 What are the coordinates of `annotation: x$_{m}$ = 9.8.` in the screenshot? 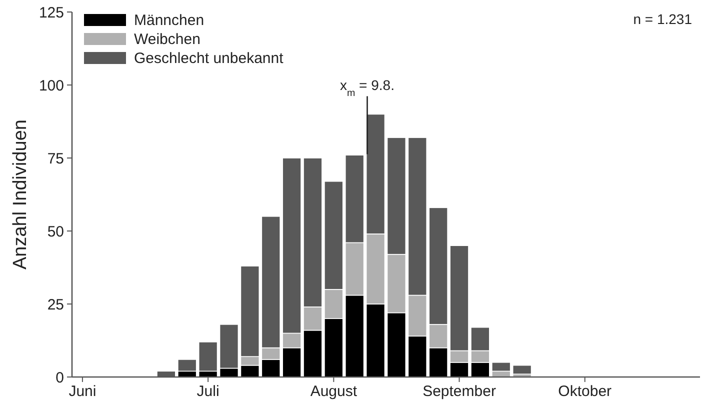 It's located at (367, 88).